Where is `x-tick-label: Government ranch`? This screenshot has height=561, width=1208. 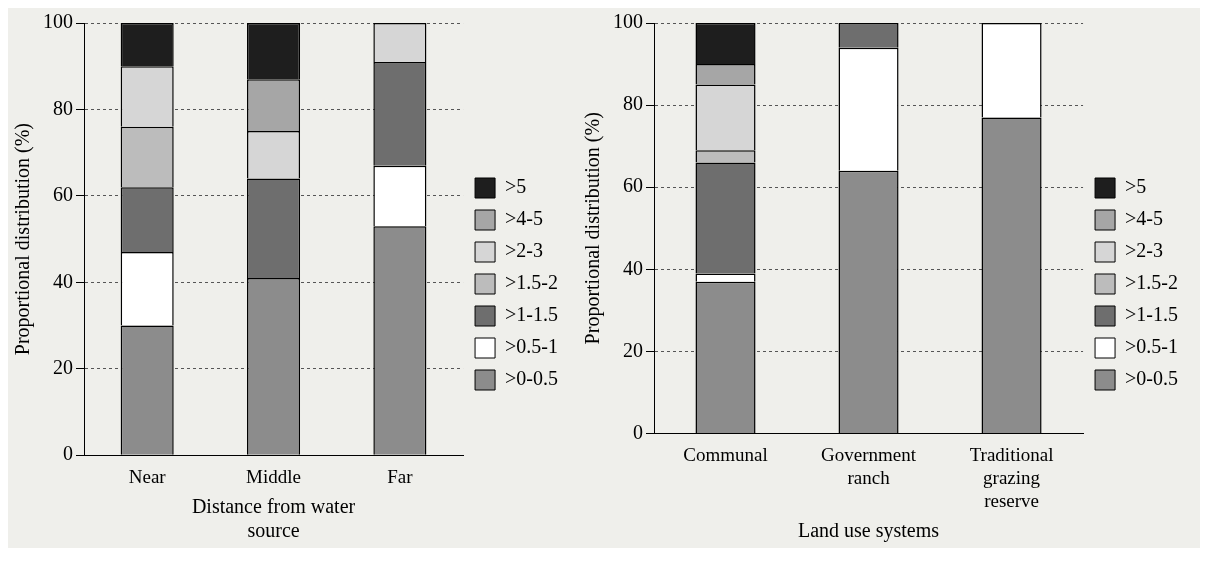 x-tick-label: Government ranch is located at coordinates (869, 465).